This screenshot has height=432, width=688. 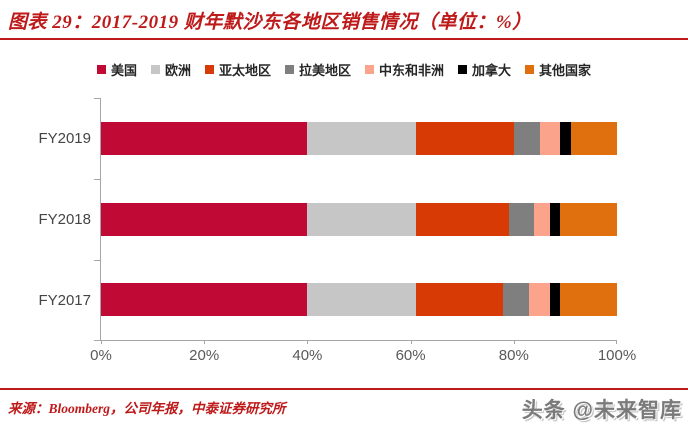 What do you see at coordinates (177, 70) in the screenshot?
I see `legend-label: 欧洲` at bounding box center [177, 70].